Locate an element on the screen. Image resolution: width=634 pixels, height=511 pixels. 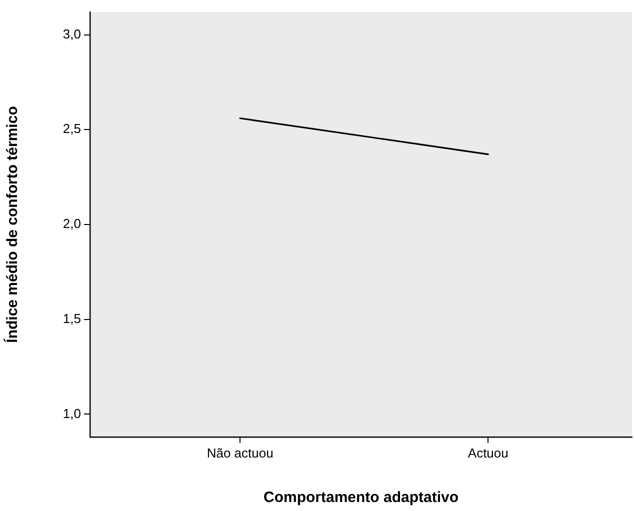
y-axis-title: Índice médio de conforto térmico is located at coordinates (12, 224).